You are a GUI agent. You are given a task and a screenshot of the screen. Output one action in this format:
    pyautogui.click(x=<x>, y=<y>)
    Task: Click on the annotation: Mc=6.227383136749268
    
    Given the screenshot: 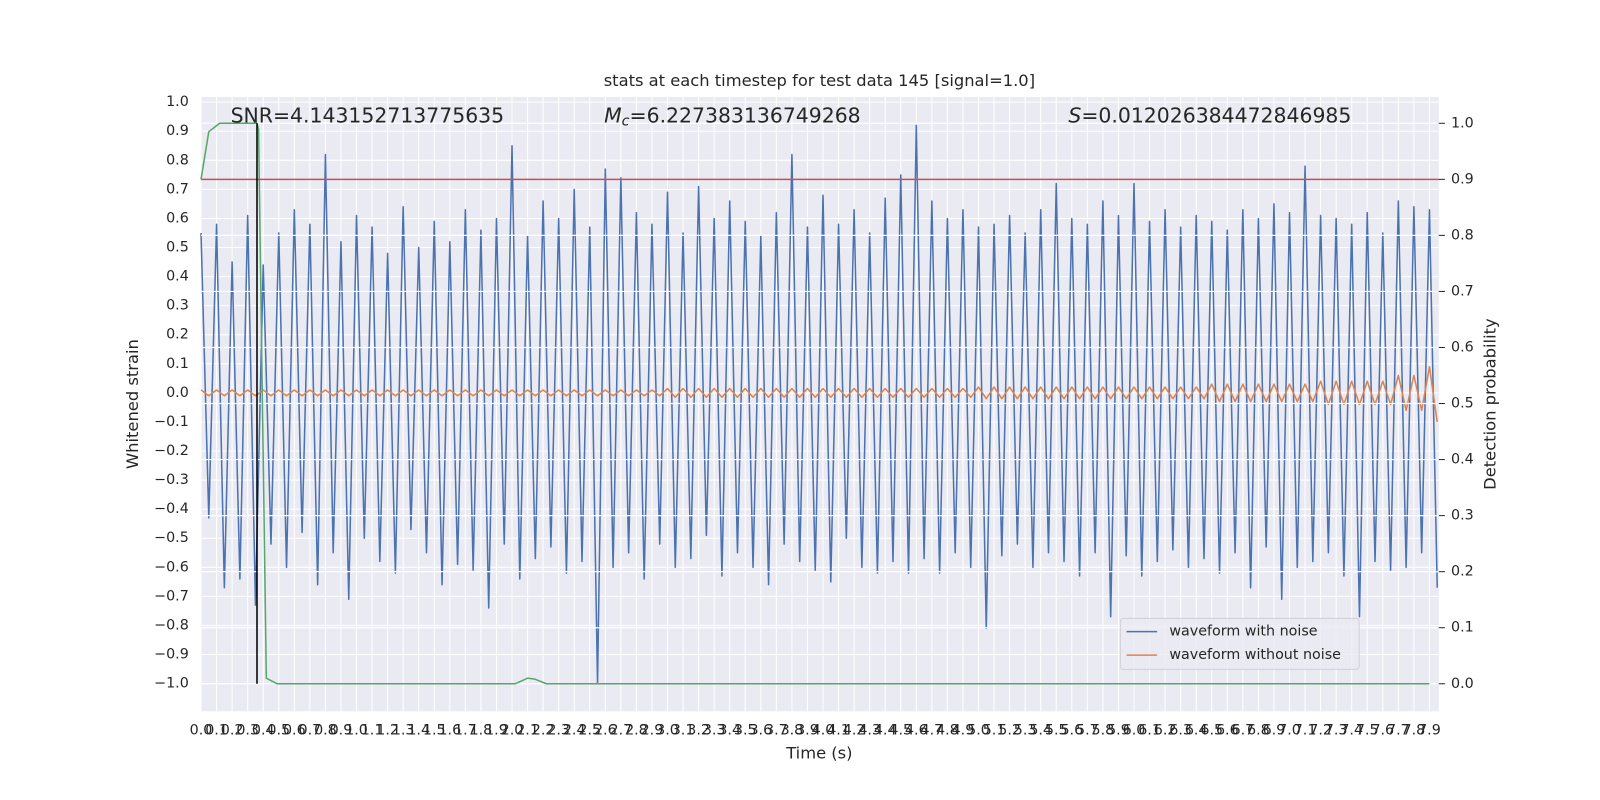 What is the action you would take?
    pyautogui.click(x=732, y=116)
    